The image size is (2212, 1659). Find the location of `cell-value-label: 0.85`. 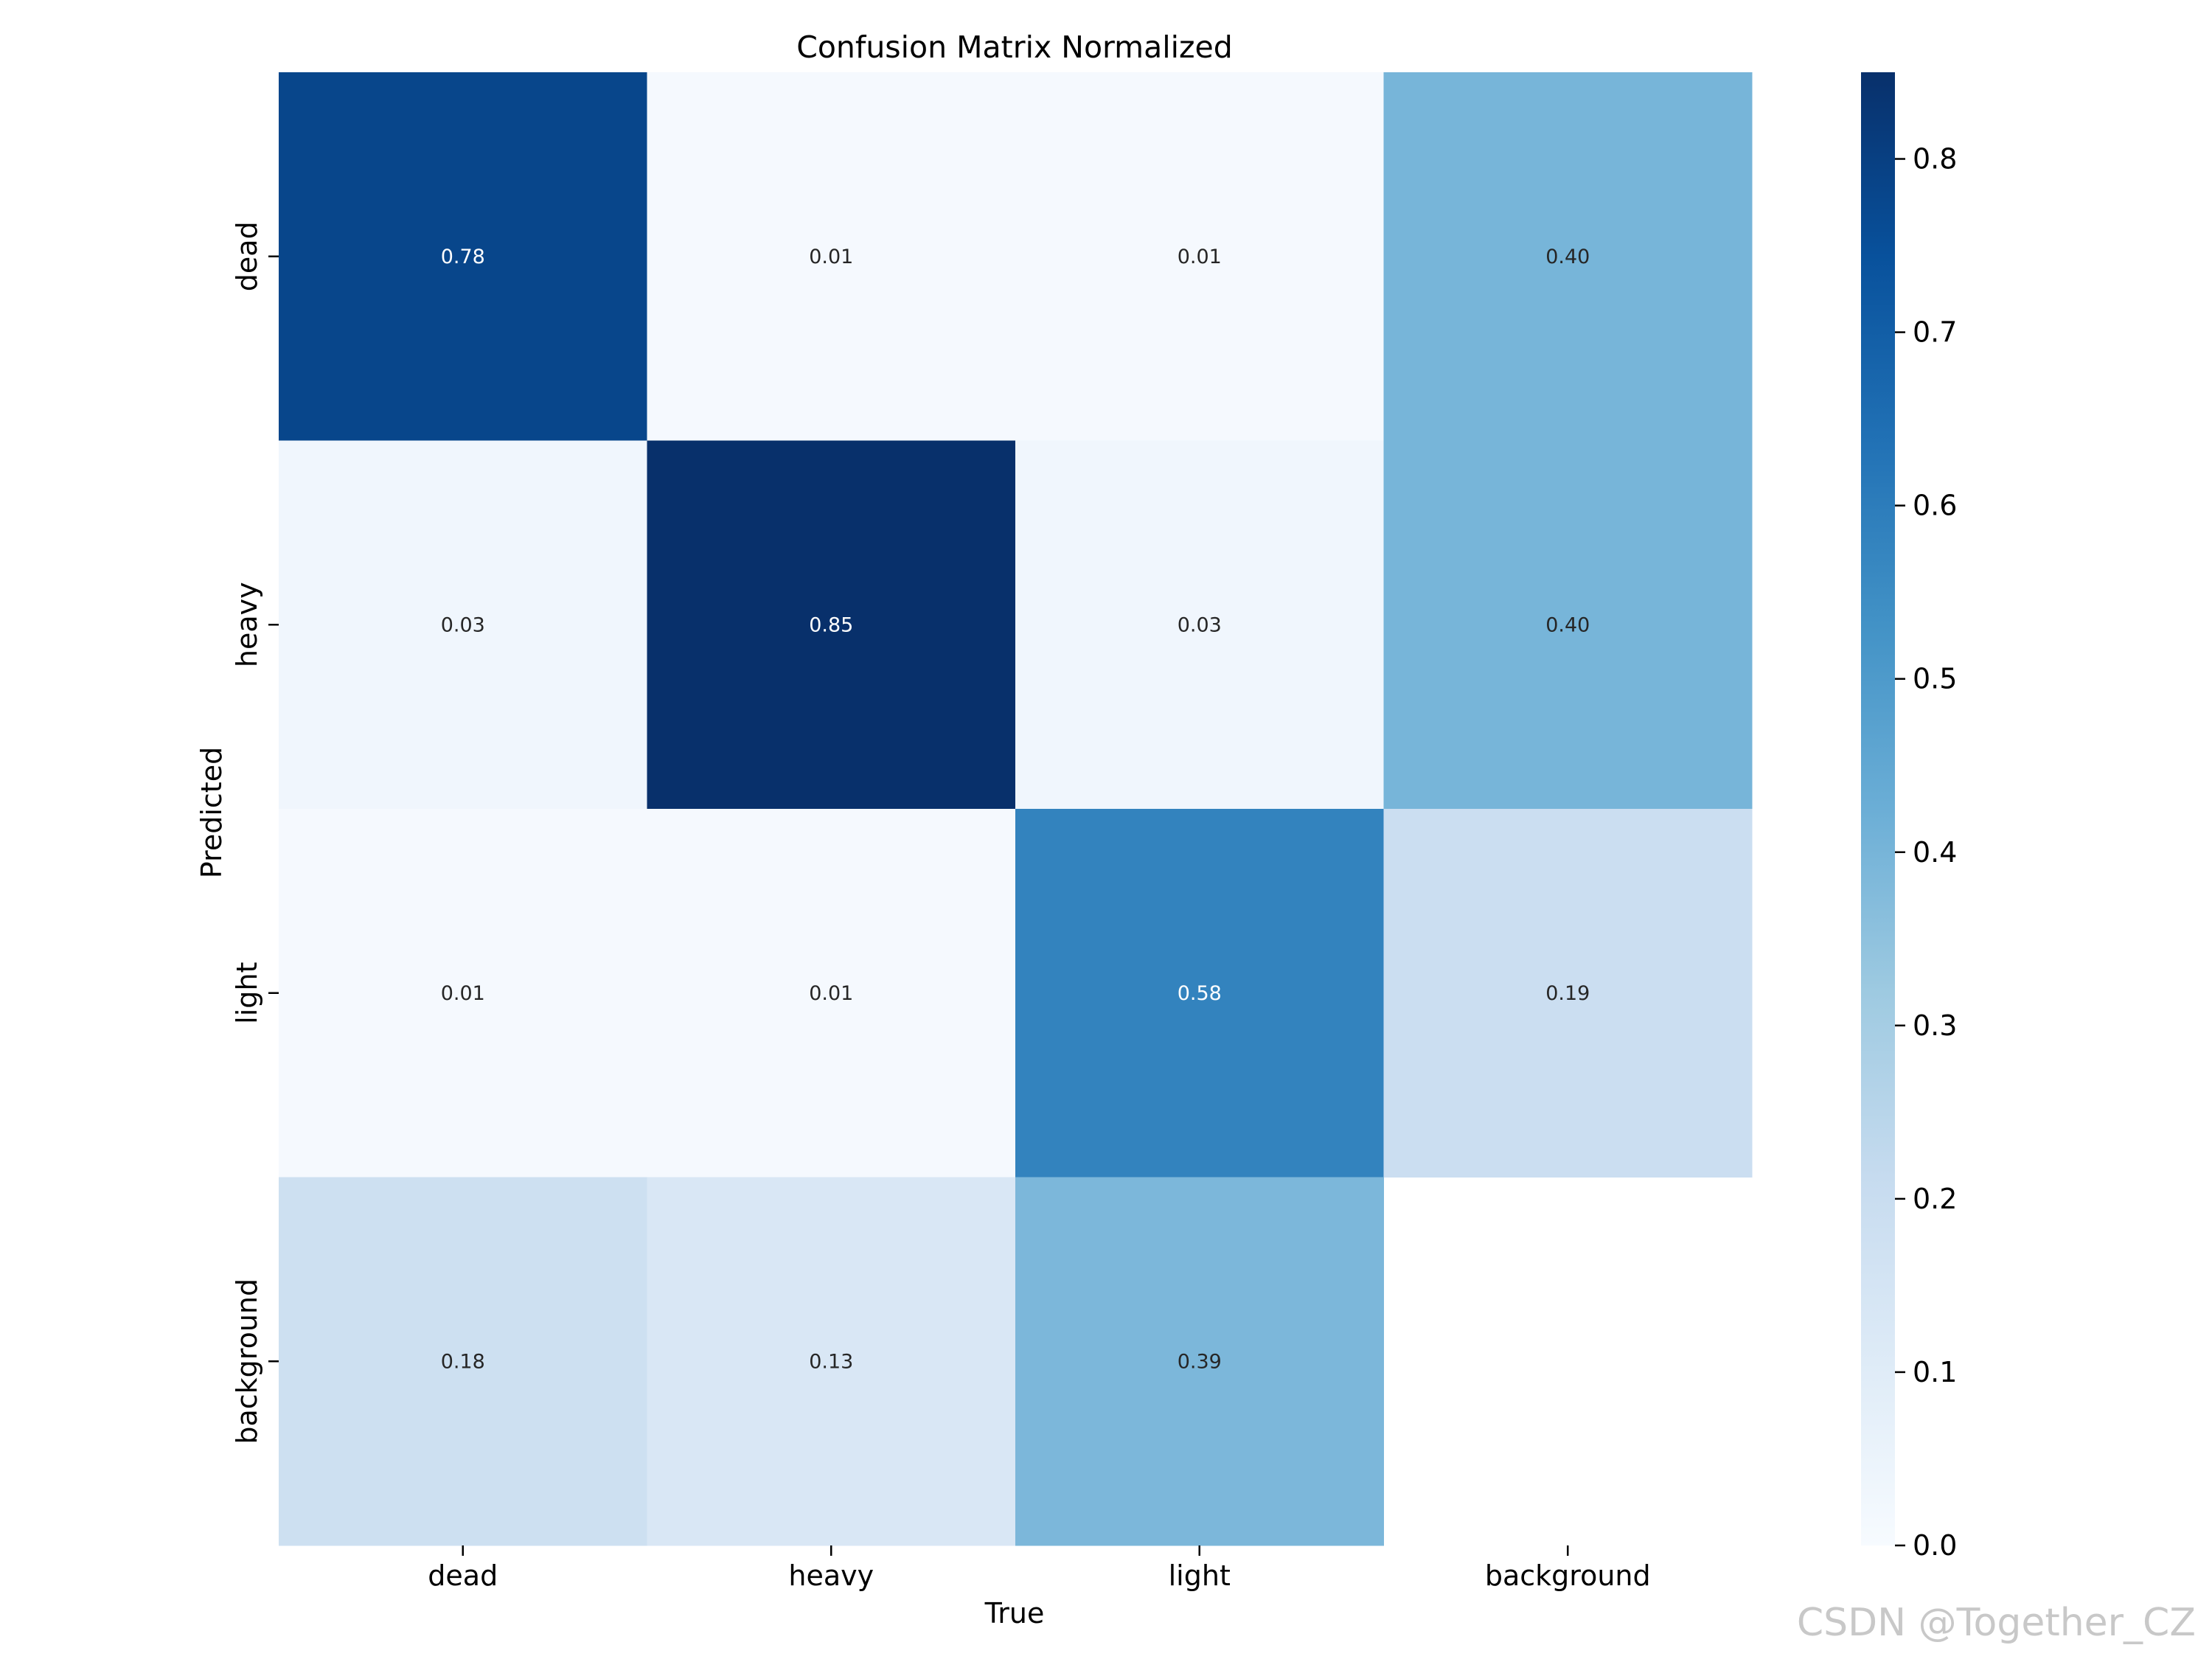

cell-value-label: 0.85 is located at coordinates (831, 624).